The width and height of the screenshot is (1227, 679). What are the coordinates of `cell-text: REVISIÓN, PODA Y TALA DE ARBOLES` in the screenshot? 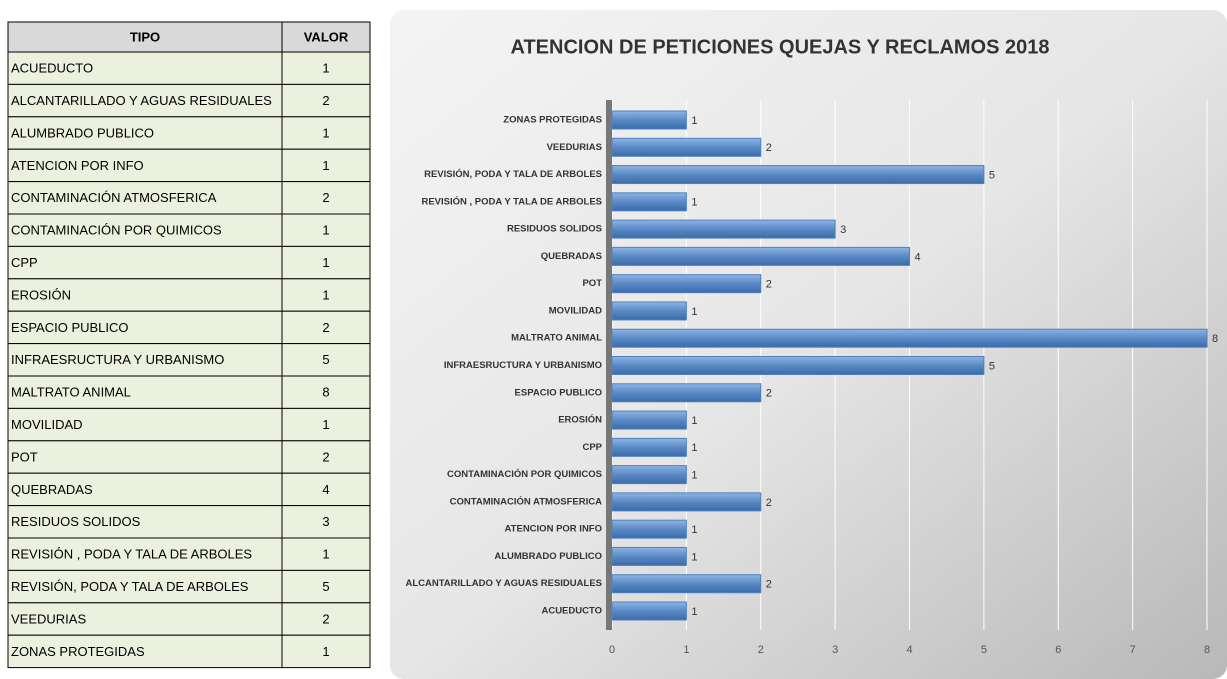 It's located at (130, 586).